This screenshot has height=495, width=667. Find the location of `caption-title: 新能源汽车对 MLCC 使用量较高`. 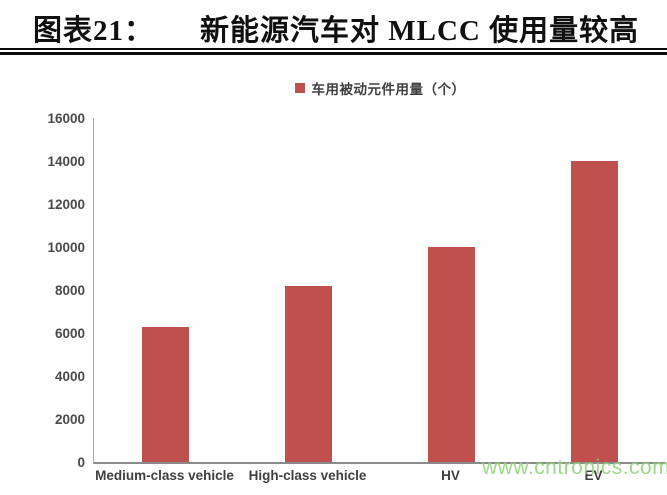

caption-title: 新能源汽车对 MLCC 使用量较高 is located at coordinates (420, 31).